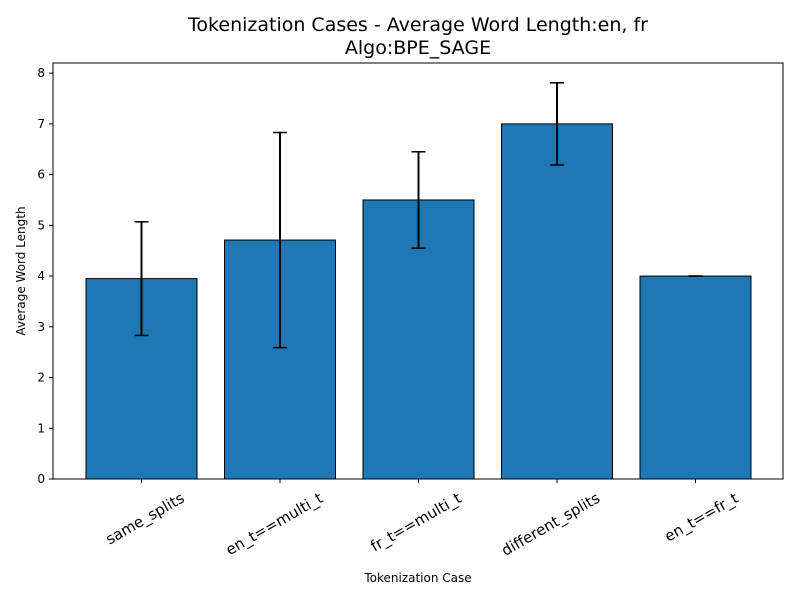 Image resolution: width=800 pixels, height=600 pixels. What do you see at coordinates (41, 327) in the screenshot?
I see `y-tick-label-3: 3` at bounding box center [41, 327].